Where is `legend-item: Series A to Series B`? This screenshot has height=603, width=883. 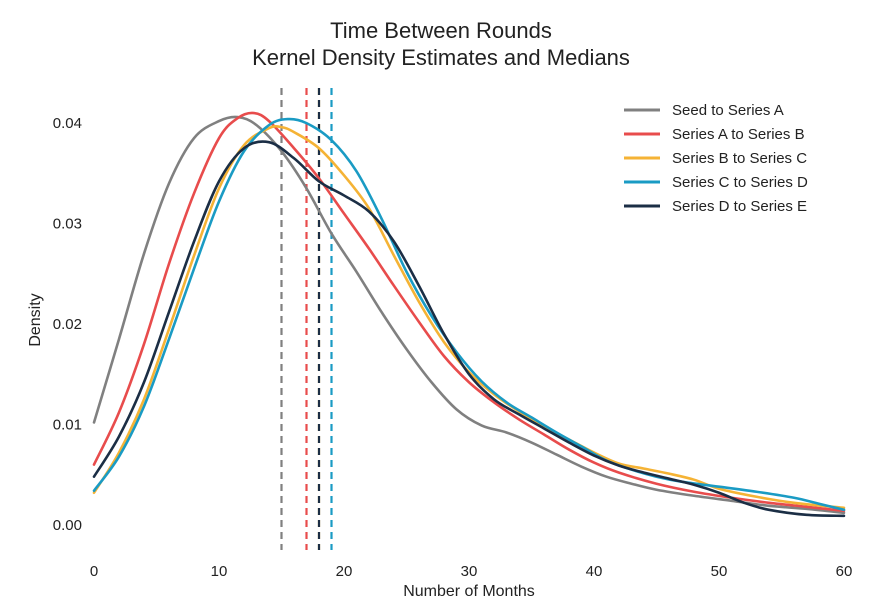
legend-item: Series A to Series B is located at coordinates (714, 134).